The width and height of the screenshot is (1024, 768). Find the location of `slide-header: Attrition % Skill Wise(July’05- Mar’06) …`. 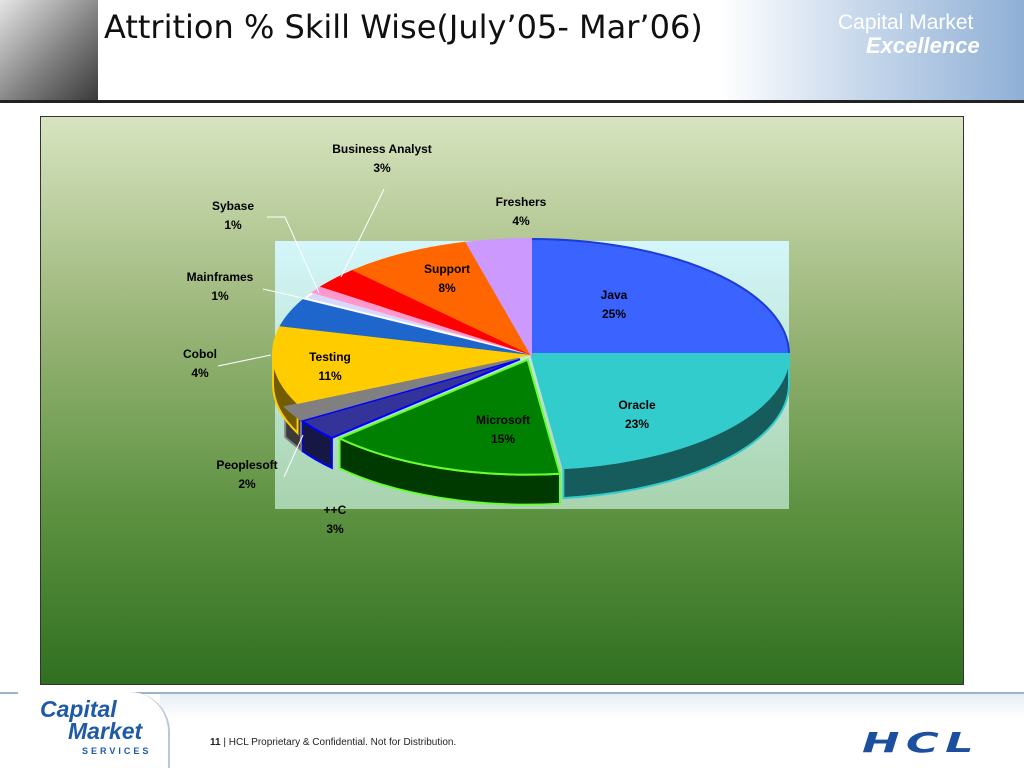

slide-header: Attrition % Skill Wise(July’05- Mar’06) … is located at coordinates (512, 52).